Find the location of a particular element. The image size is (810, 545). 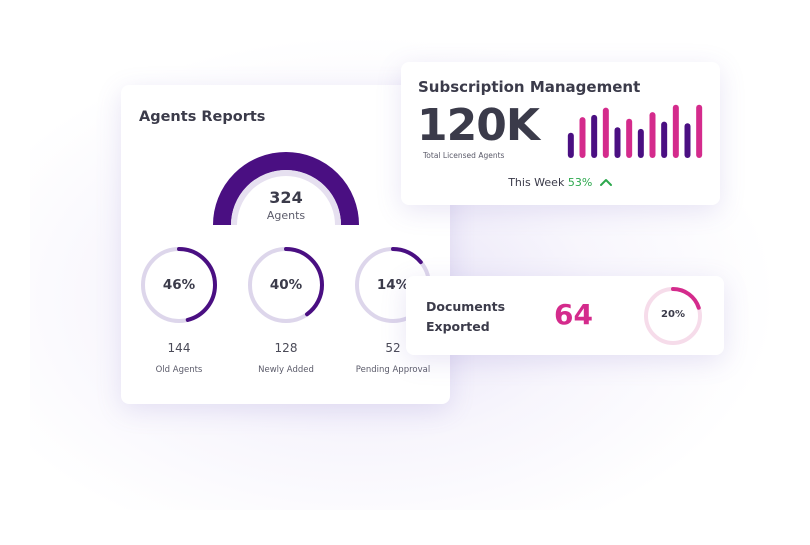

this-week-percent: 53% is located at coordinates (580, 182).